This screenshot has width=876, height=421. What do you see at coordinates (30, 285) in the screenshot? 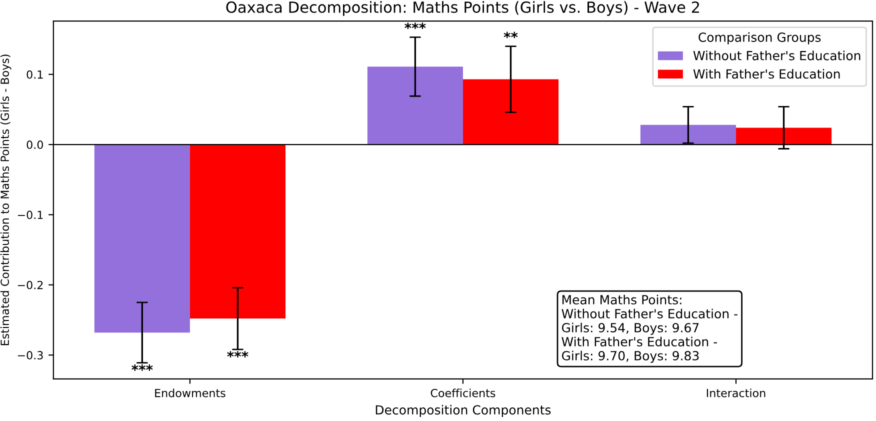
I see `y-tick-label: −0.2` at bounding box center [30, 285].